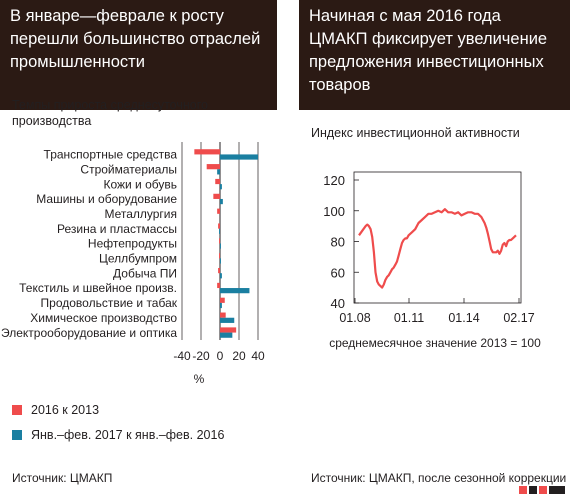 This screenshot has width=570, height=500. Describe the element at coordinates (415, 133) in the screenshot. I see `right-subtitle: Индекс инвестиционной активности` at that location.